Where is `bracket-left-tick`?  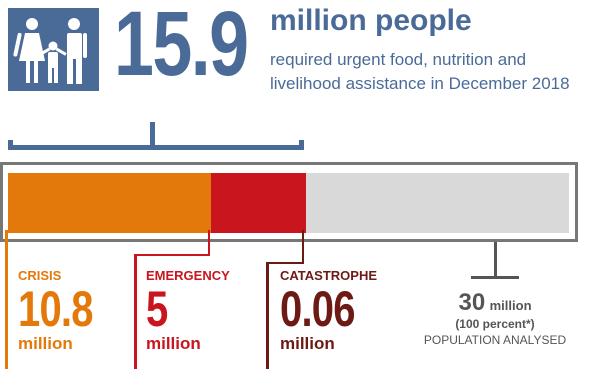
bracket-left-tick is located at coordinates (10, 145).